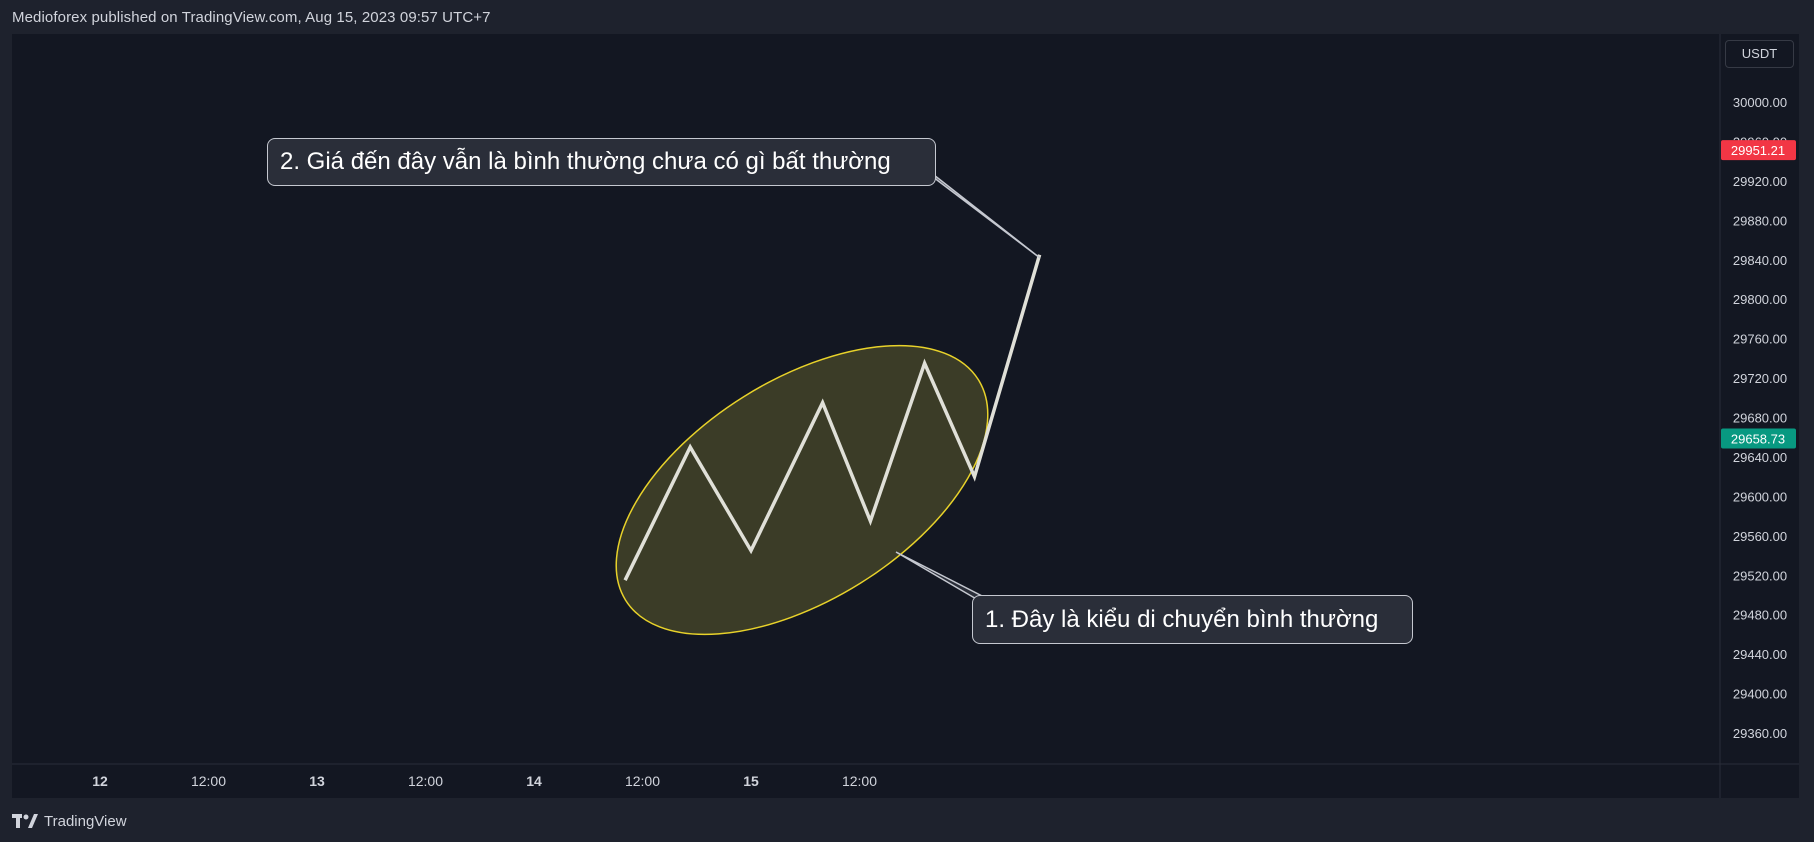  What do you see at coordinates (1760, 299) in the screenshot?
I see `y-tick-label: 29800.00` at bounding box center [1760, 299].